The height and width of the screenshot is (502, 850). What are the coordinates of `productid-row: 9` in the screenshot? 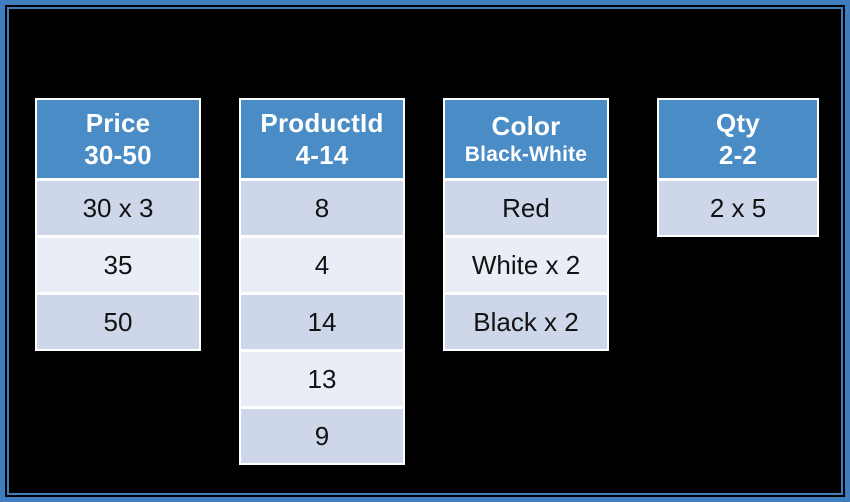 It's located at (322, 436).